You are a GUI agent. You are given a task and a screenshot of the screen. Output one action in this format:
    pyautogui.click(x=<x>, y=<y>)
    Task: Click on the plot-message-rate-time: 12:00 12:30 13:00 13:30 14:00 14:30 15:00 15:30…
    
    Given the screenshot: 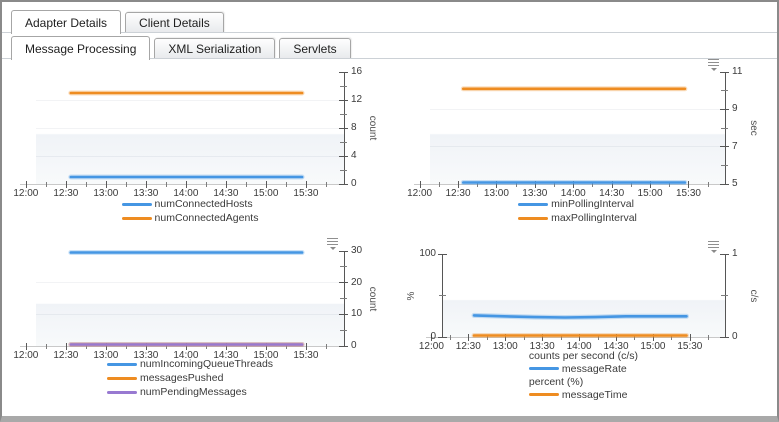 What is the action you would take?
    pyautogui.click(x=582, y=296)
    